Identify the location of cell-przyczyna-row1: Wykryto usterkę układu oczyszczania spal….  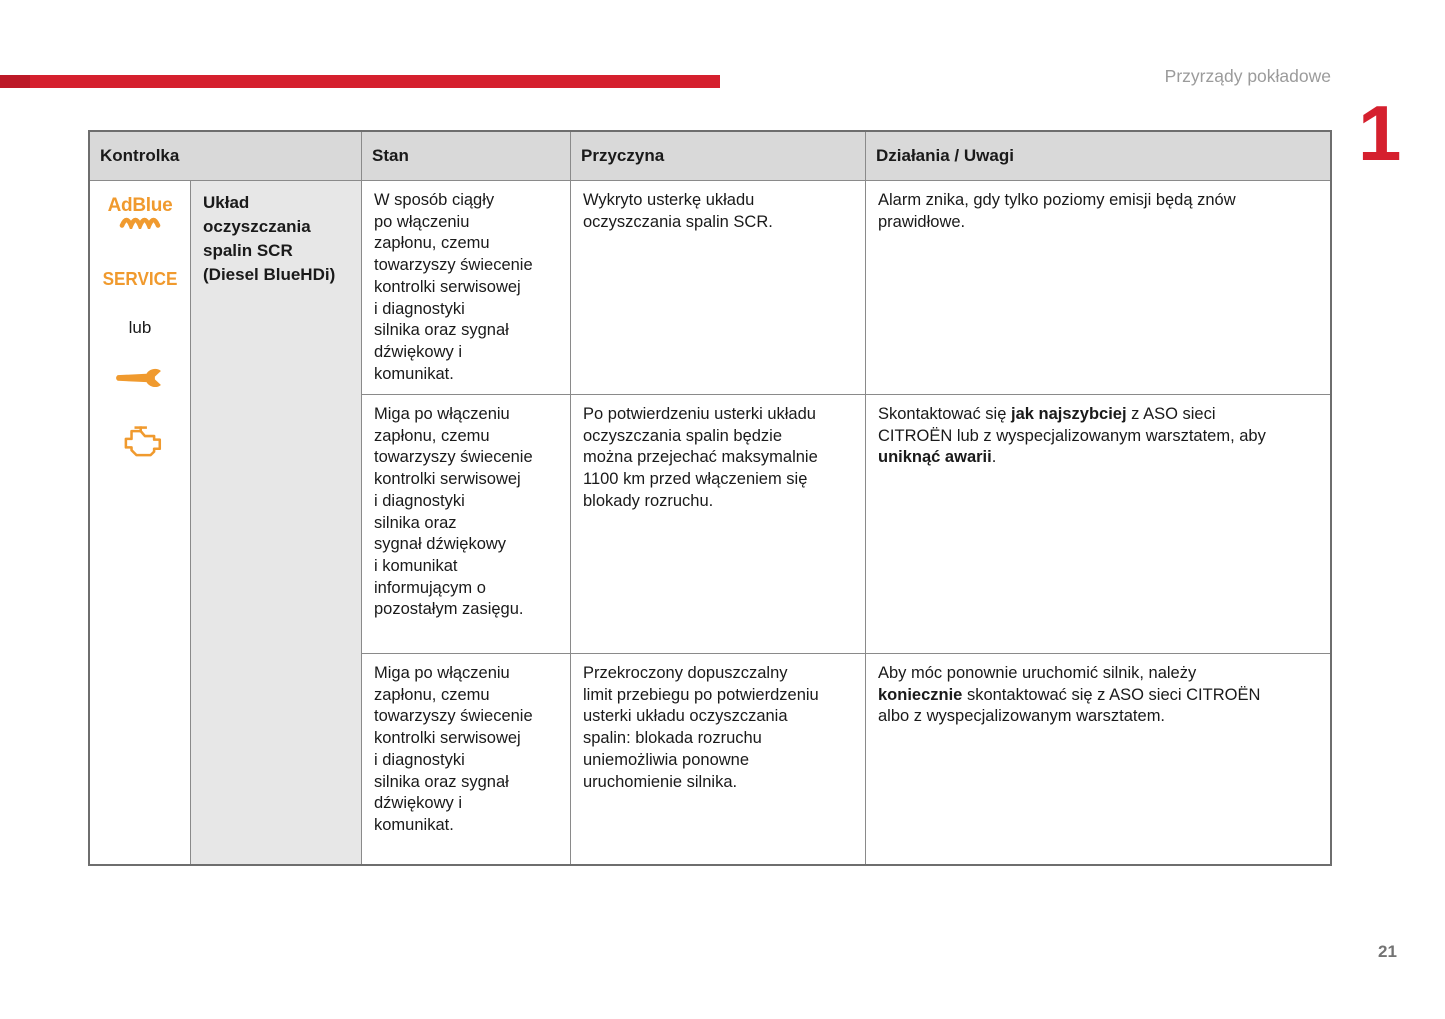
(718, 287).